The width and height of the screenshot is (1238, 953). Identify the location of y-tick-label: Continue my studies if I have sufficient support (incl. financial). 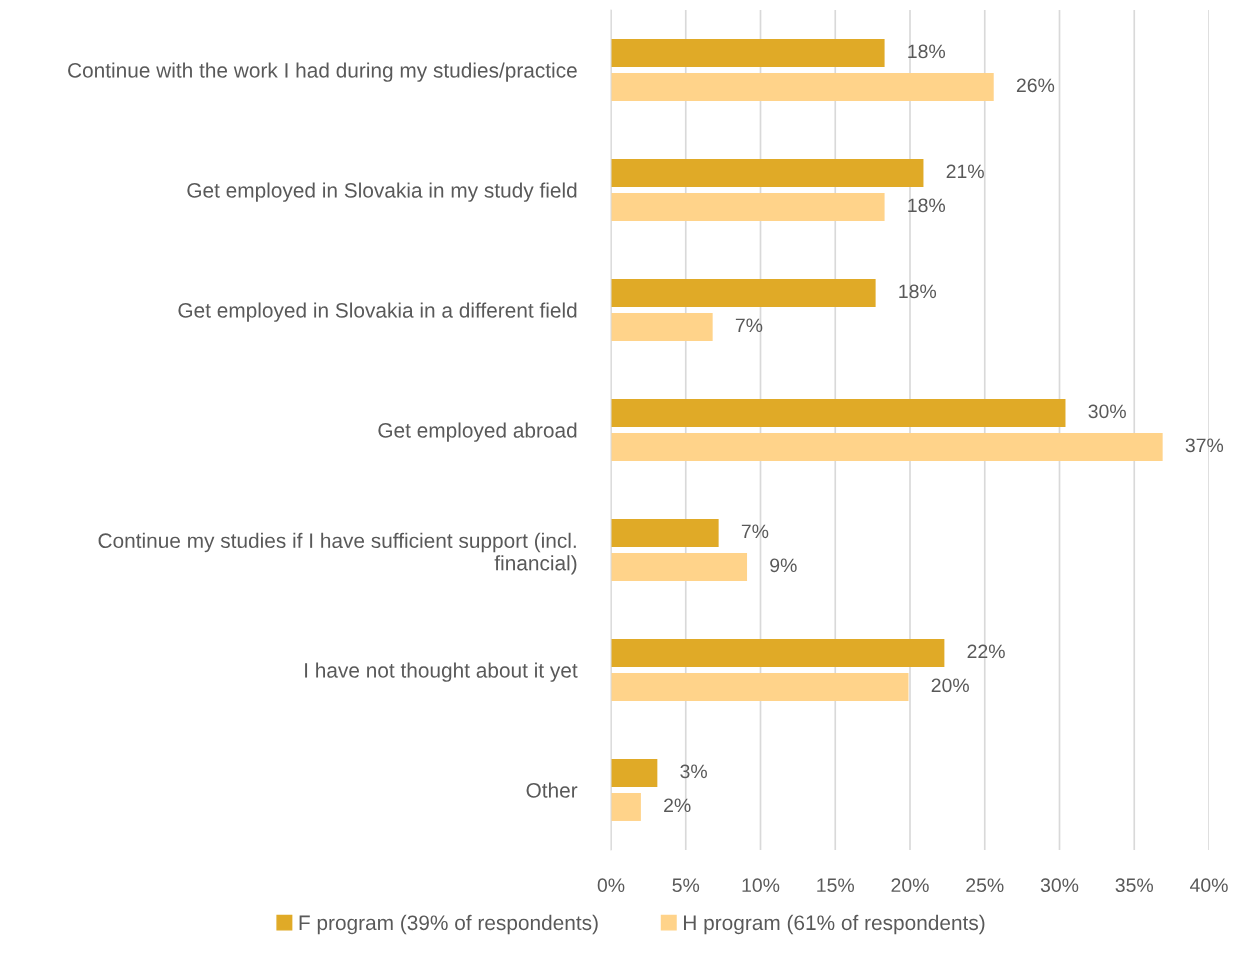
(337, 553).